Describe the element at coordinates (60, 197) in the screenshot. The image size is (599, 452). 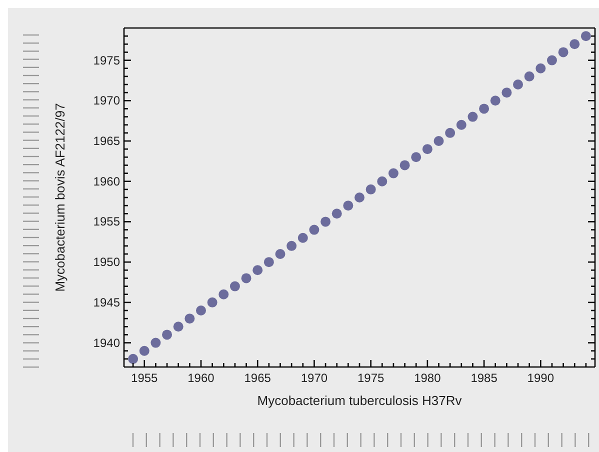
I see `y-axis-title: Mycobacterium bovis AF2122/97` at that location.